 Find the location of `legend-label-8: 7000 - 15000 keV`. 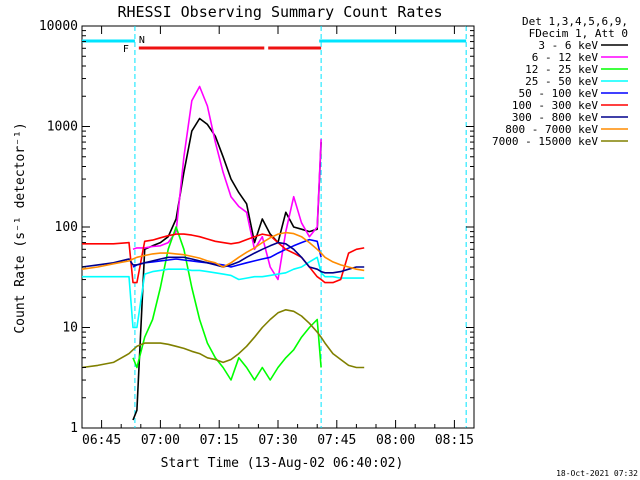

legend-label-8: 7000 - 15000 keV is located at coordinates (545, 141).